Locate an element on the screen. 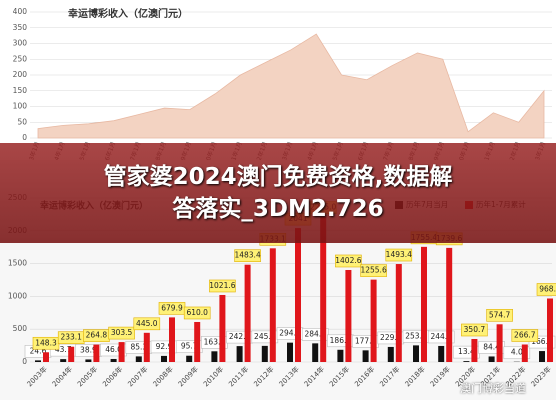 The image size is (556, 400). data-label: 4.0 is located at coordinates (517, 352).